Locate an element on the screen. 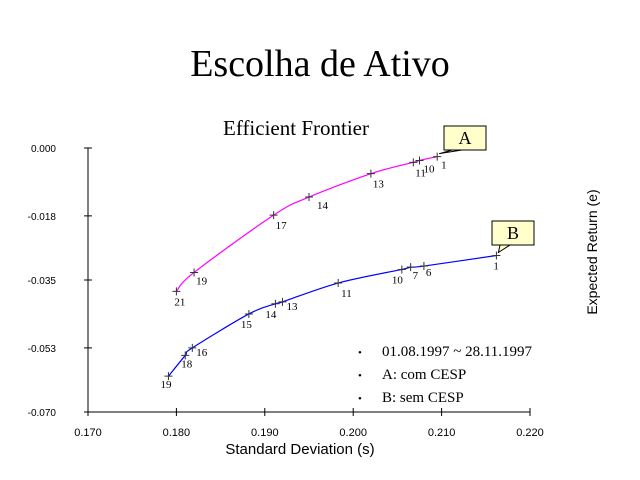 Image resolution: width=640 pixels, height=480 pixels. data-point-label: 6 is located at coordinates (429, 273).